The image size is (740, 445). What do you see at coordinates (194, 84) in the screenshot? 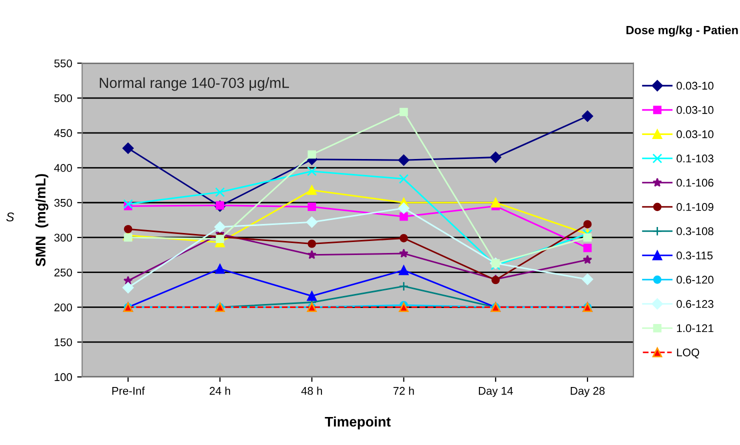
I see `annotation: Normal range 140-703 μg/mL` at bounding box center [194, 84].